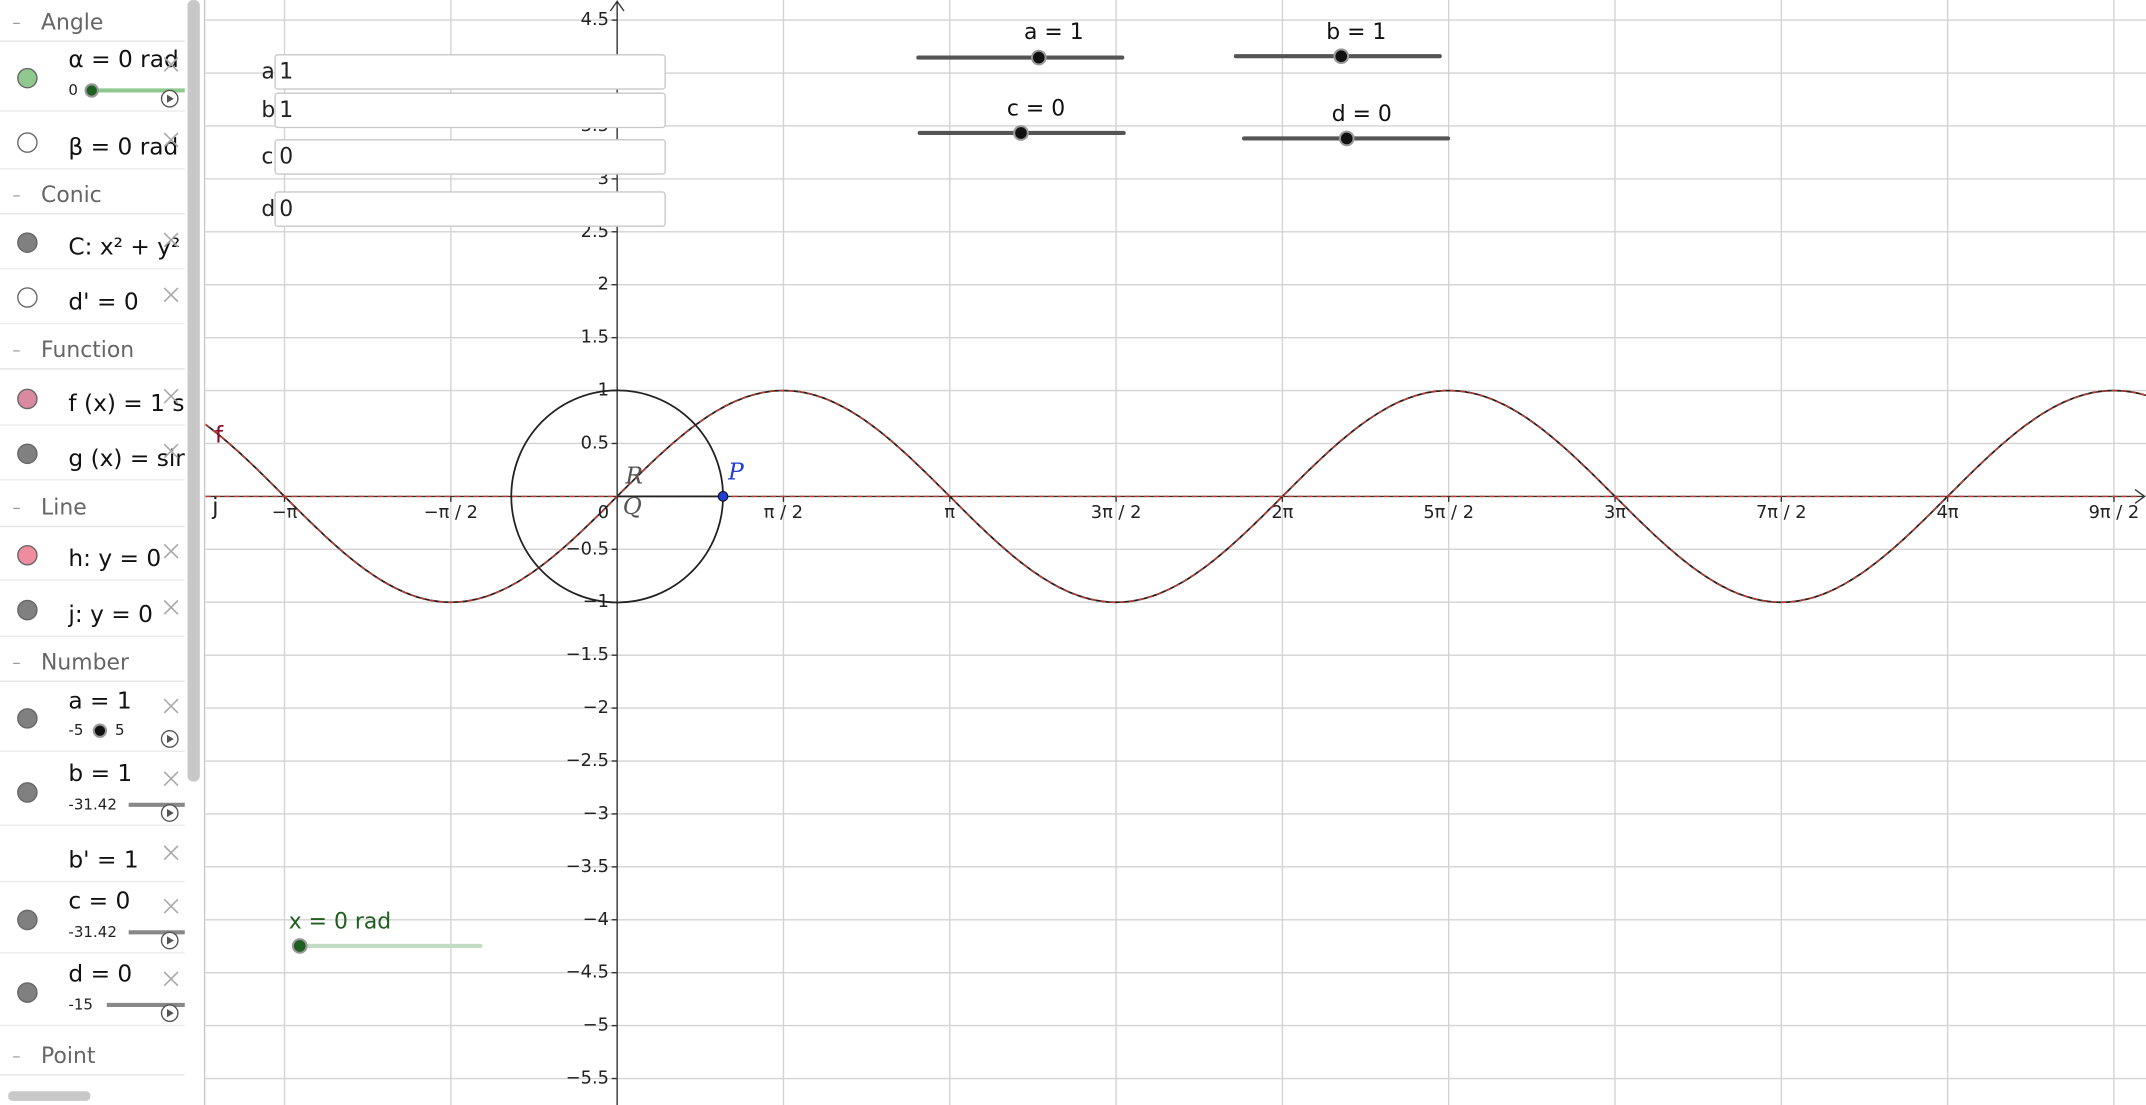 The width and height of the screenshot is (2146, 1105). What do you see at coordinates (193, 391) in the screenshot?
I see `vertical-scrollbar` at bounding box center [193, 391].